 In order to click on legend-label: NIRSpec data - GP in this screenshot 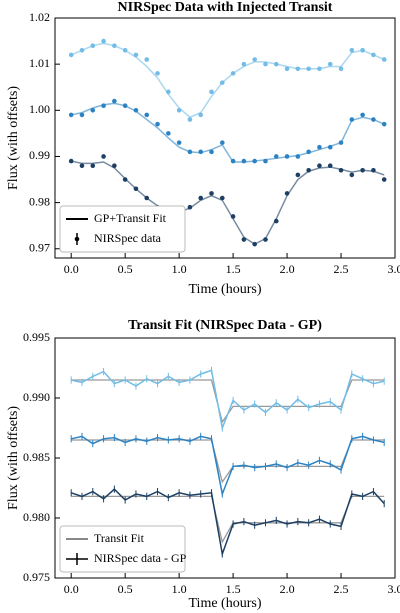, I will do `click(140, 558)`.